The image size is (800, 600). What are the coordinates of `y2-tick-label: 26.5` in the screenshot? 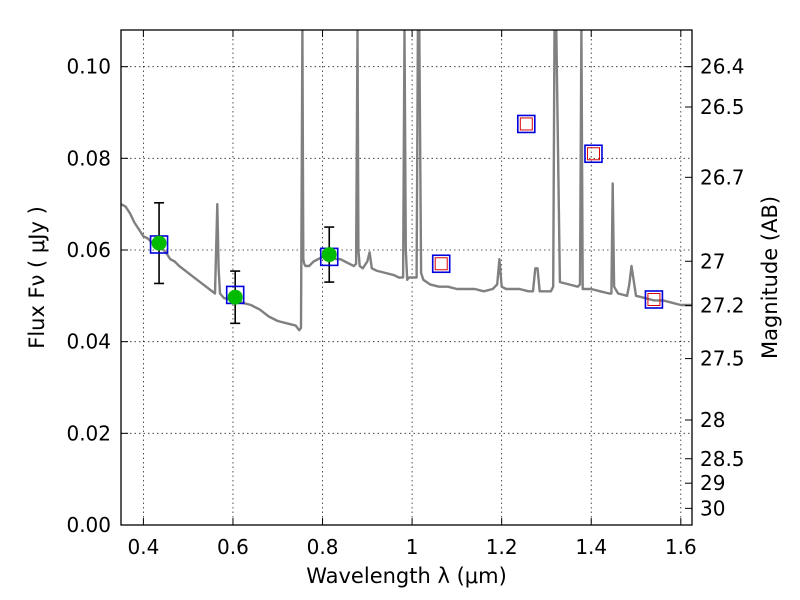 It's located at (722, 107).